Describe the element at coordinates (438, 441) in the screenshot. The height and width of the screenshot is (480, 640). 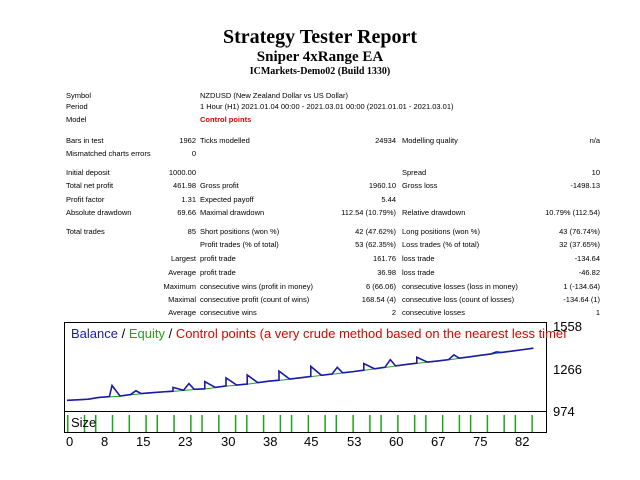
I see `x-tick-label: 67` at that location.